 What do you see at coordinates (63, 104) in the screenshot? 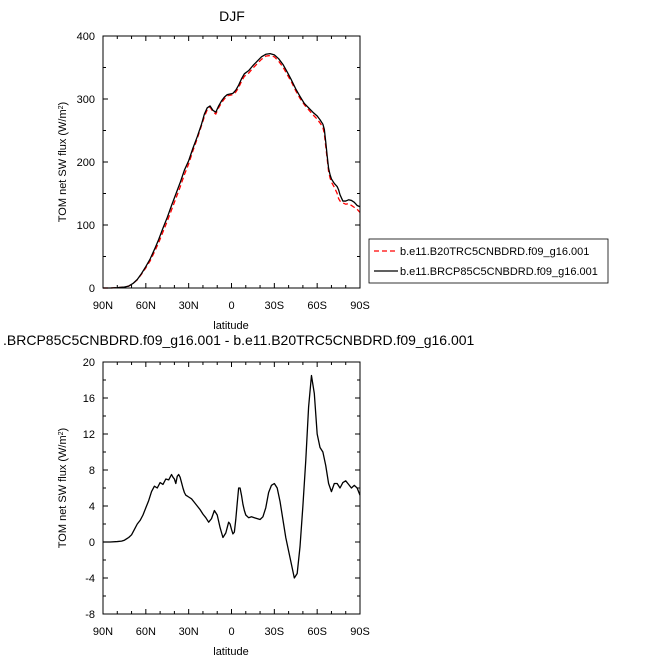
I see `top-y-axis-label-close: )` at bounding box center [63, 104].